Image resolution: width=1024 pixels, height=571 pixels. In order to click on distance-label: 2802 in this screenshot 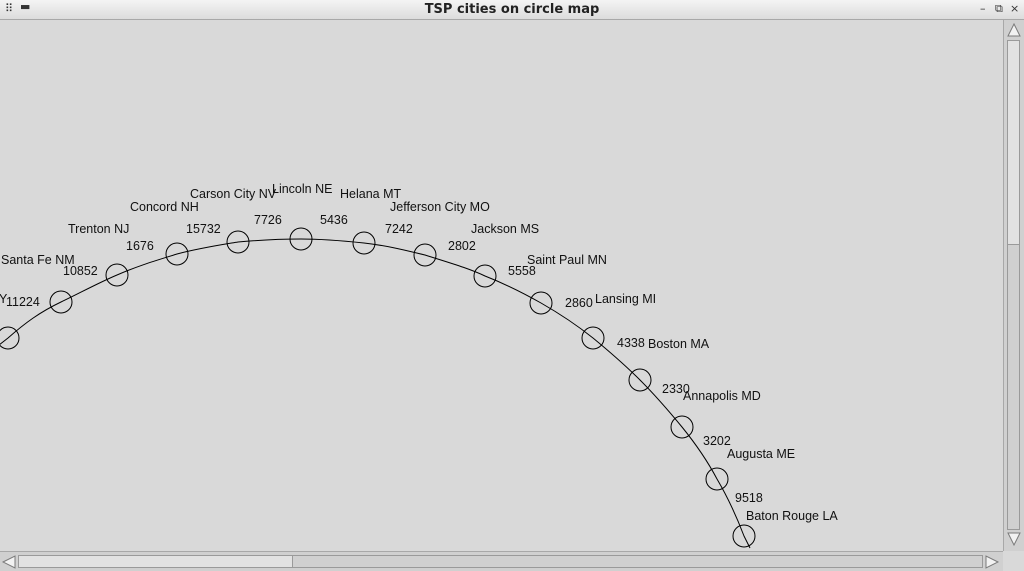, I will do `click(462, 246)`.